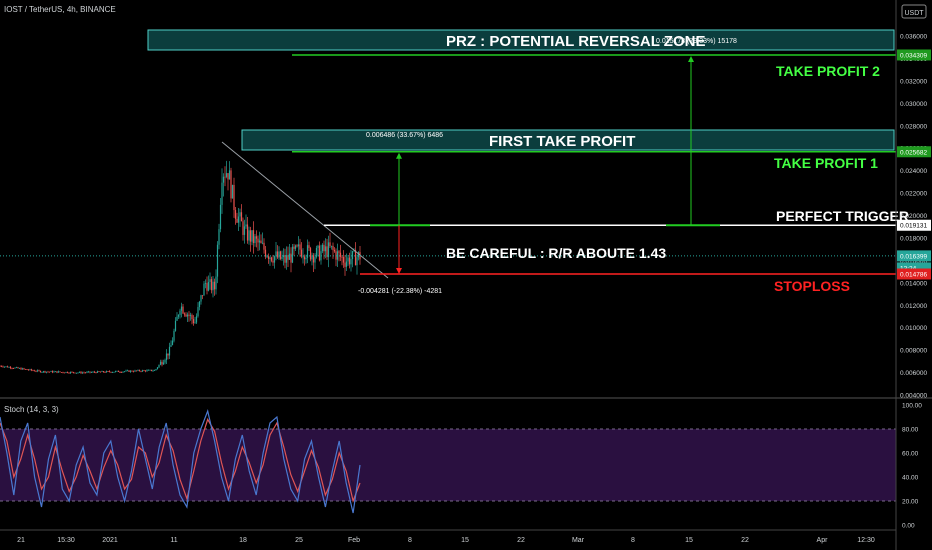 Image resolution: width=932 pixels, height=550 pixels. I want to click on price-tag-label: 0.034309, so click(913, 55).